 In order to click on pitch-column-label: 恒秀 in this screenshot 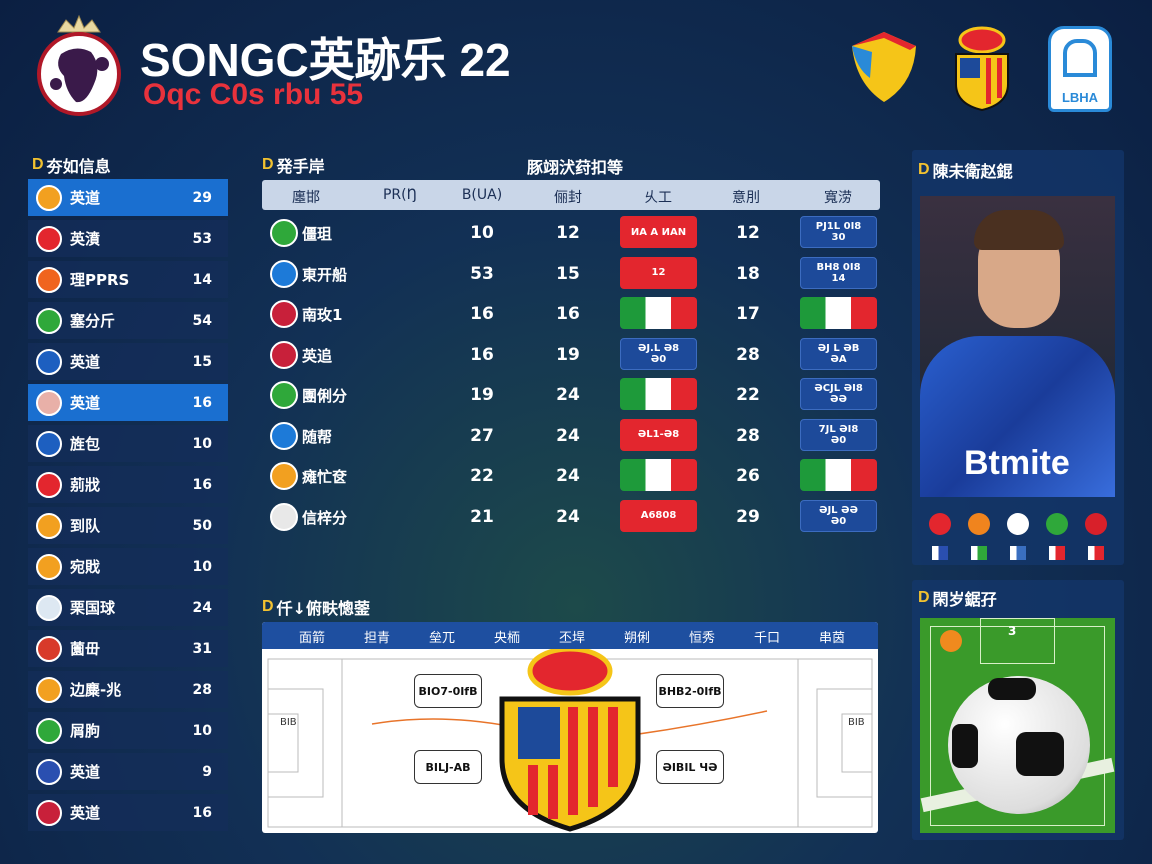, I will do `click(702, 638)`.